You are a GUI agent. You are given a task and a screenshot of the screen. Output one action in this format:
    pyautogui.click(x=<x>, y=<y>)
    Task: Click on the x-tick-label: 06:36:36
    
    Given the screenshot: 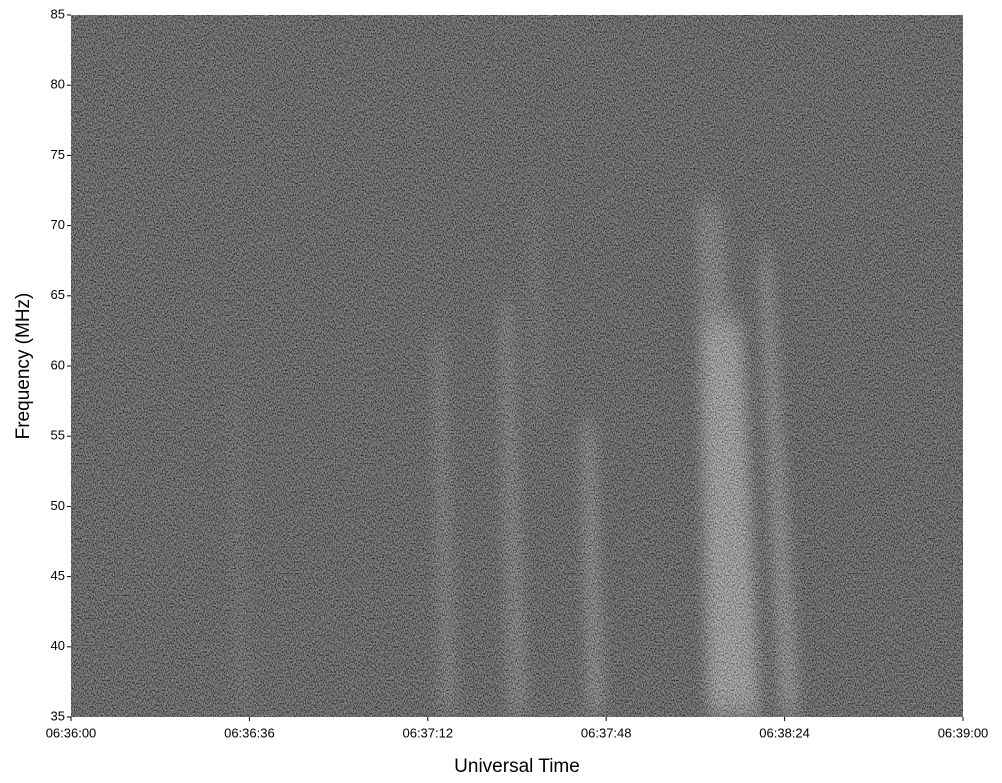 What is the action you would take?
    pyautogui.click(x=249, y=732)
    